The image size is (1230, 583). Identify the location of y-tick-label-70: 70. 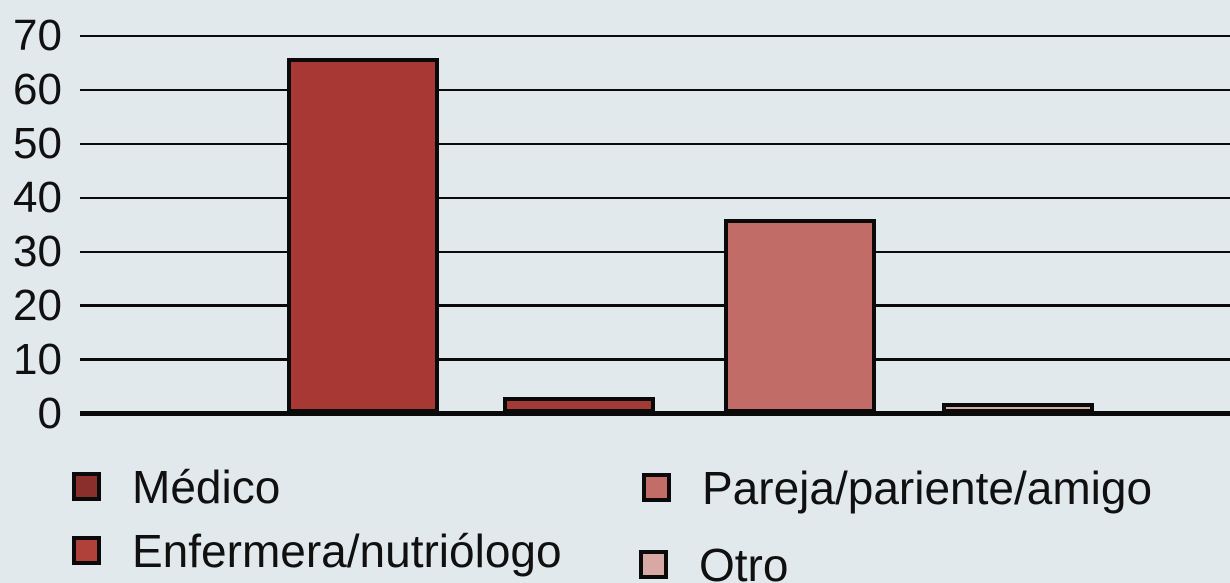
(37, 36).